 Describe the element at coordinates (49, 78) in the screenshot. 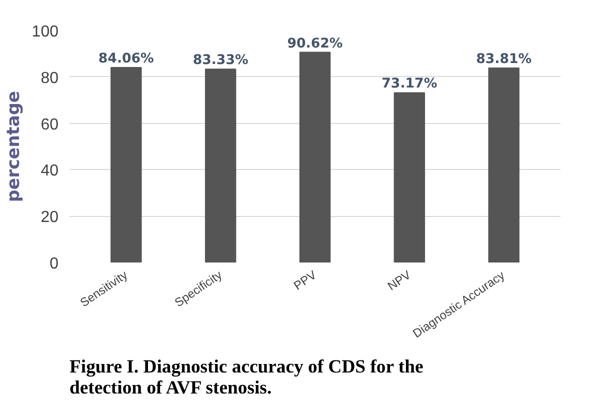

I see `y-tick-label: 80` at that location.